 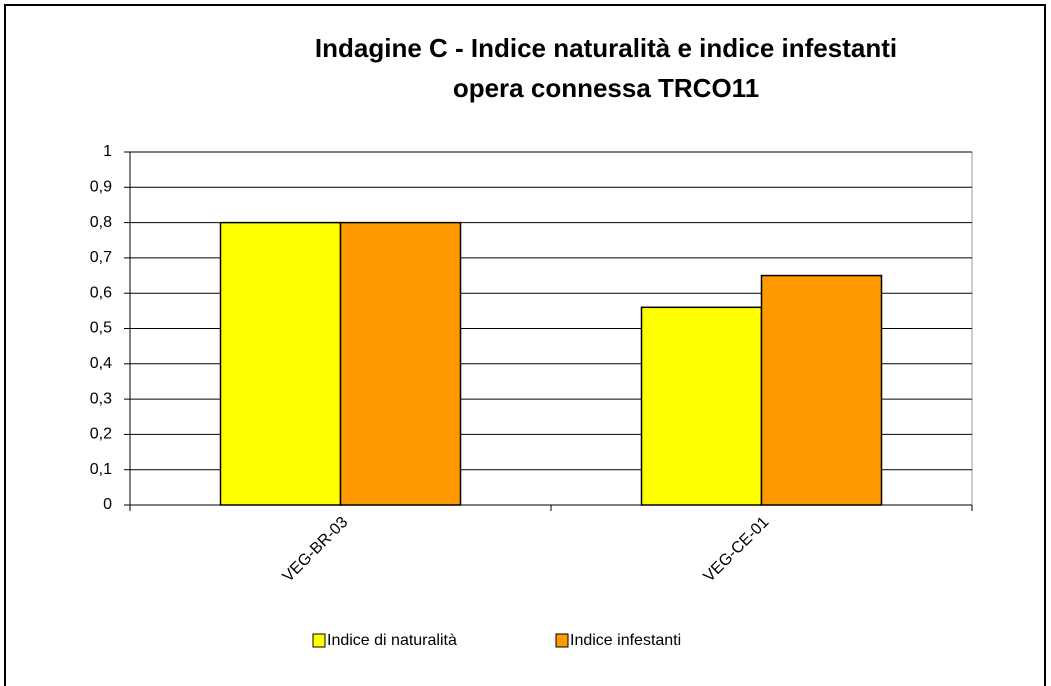 I want to click on legend-label: Indice infestanti, so click(x=625, y=640).